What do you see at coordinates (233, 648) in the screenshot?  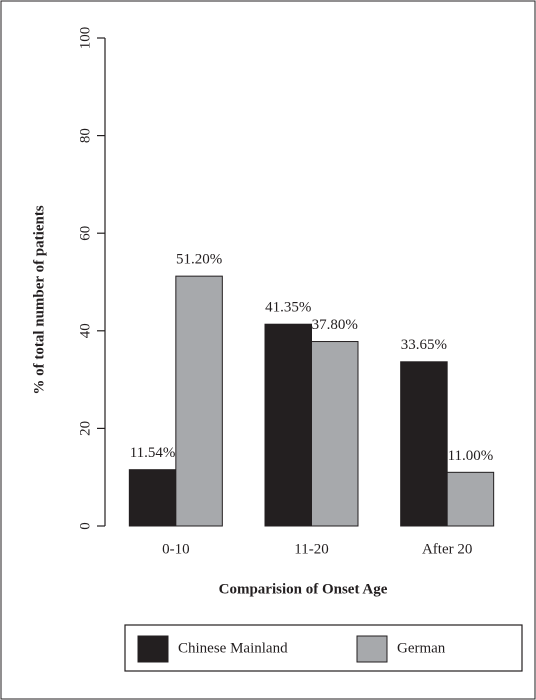 I see `legend-label: Chinese Mainland` at bounding box center [233, 648].